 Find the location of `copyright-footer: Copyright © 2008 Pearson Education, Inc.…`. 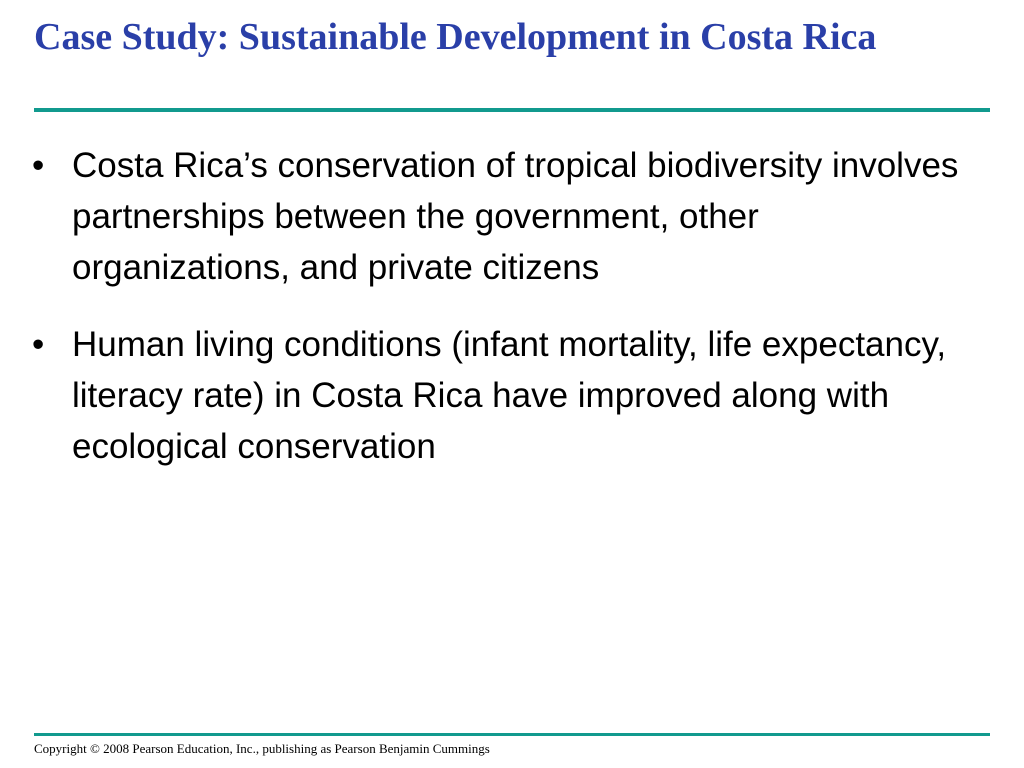

copyright-footer: Copyright © 2008 Pearson Education, Inc.… is located at coordinates (262, 748).